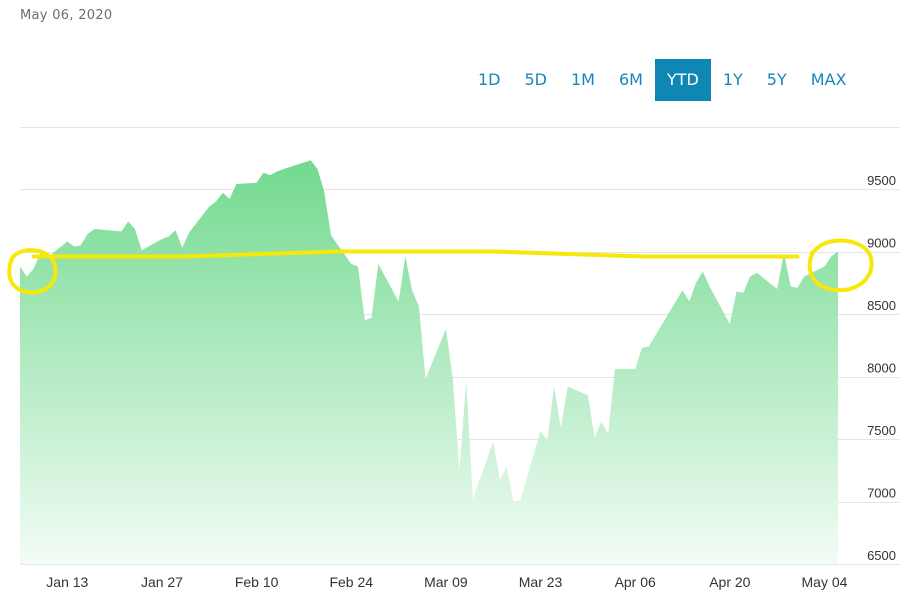 This screenshot has height=608, width=905. I want to click on x-tick-label: Apr 20, so click(729, 582).